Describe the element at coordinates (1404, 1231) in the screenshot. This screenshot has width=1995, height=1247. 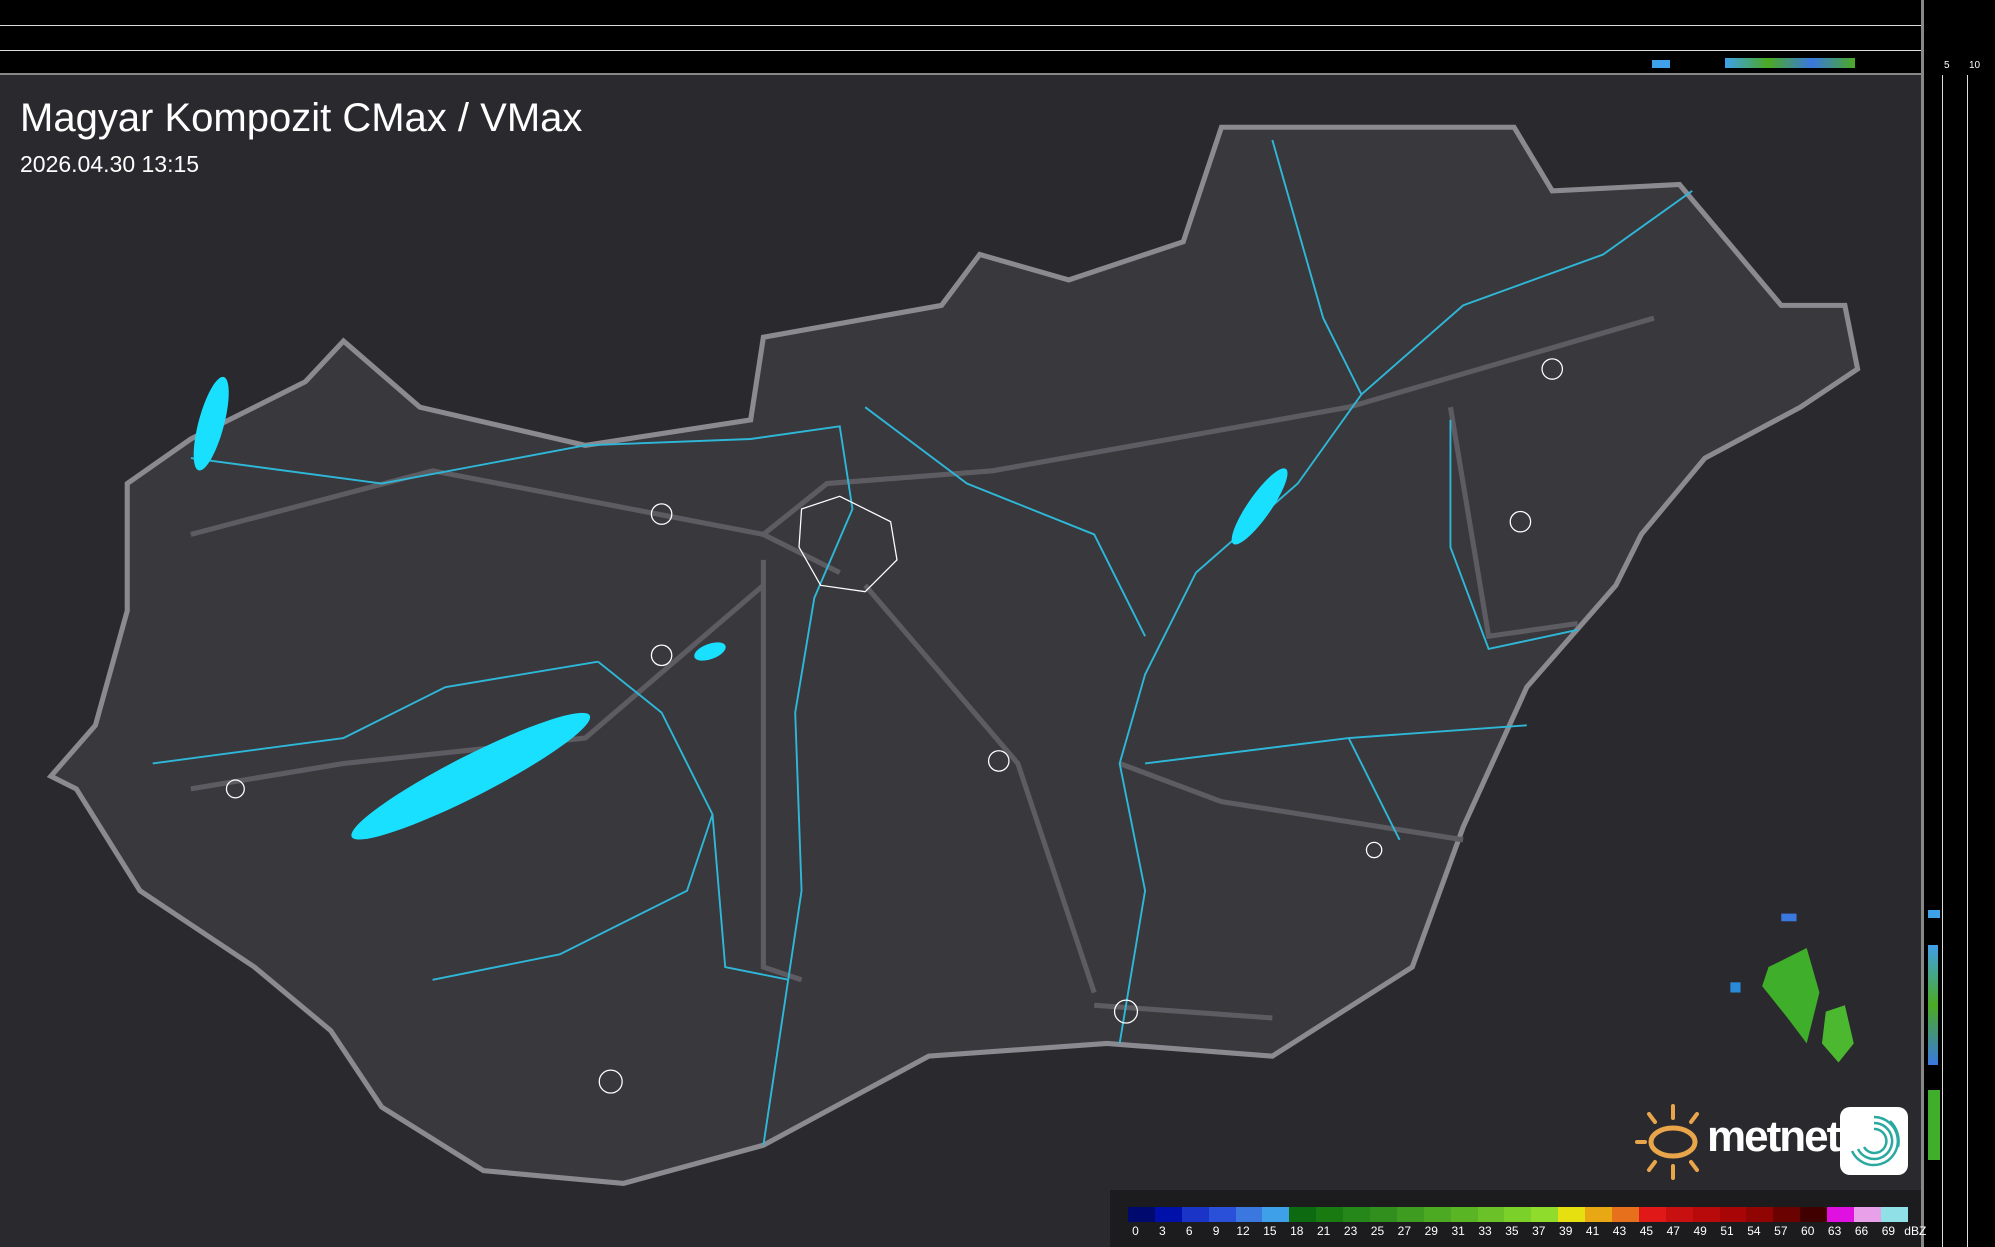
I see `legend-tick-label: 27` at that location.